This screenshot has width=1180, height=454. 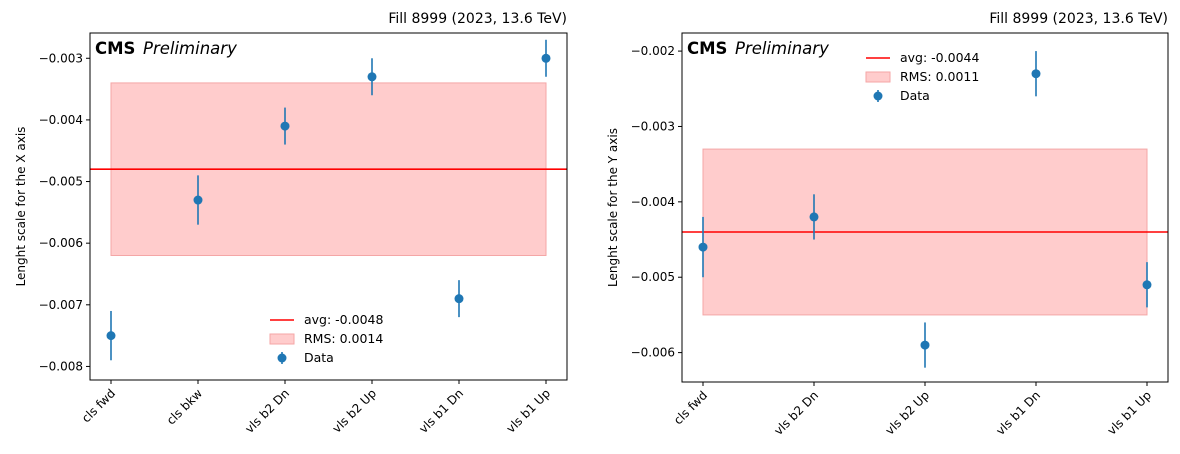 I want to click on y-axis-label: Lenght scale for the Y axis, so click(x=613, y=207).